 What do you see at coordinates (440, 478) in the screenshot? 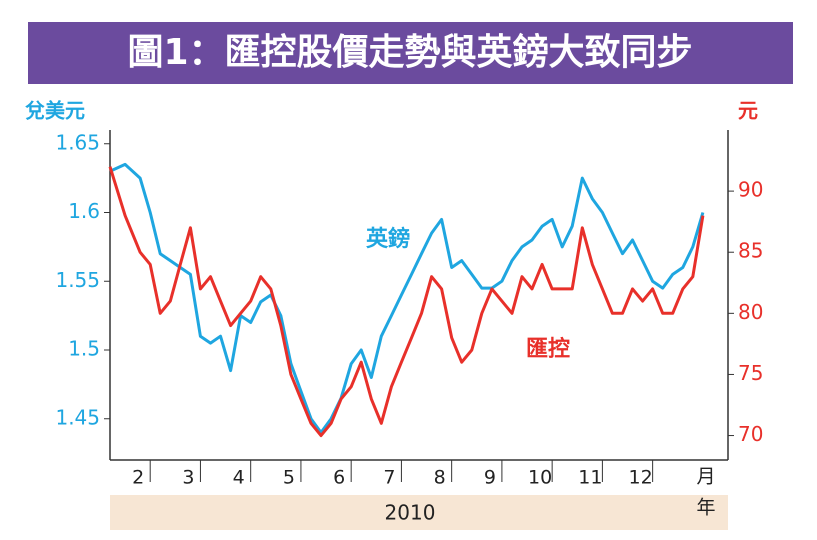
I see `x-tick-label: 8` at bounding box center [440, 478].